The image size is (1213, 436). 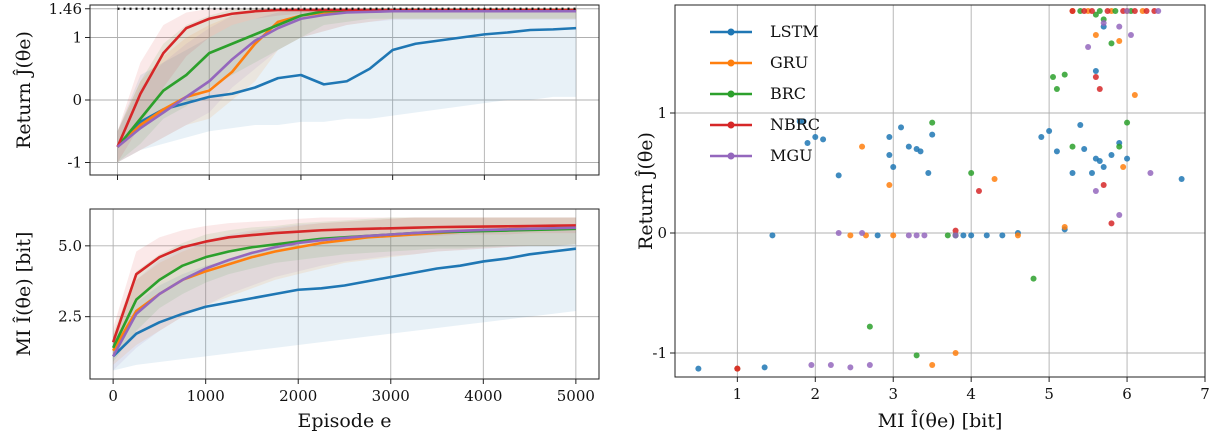 I want to click on y-tick-label: 0, so click(x=662, y=233).